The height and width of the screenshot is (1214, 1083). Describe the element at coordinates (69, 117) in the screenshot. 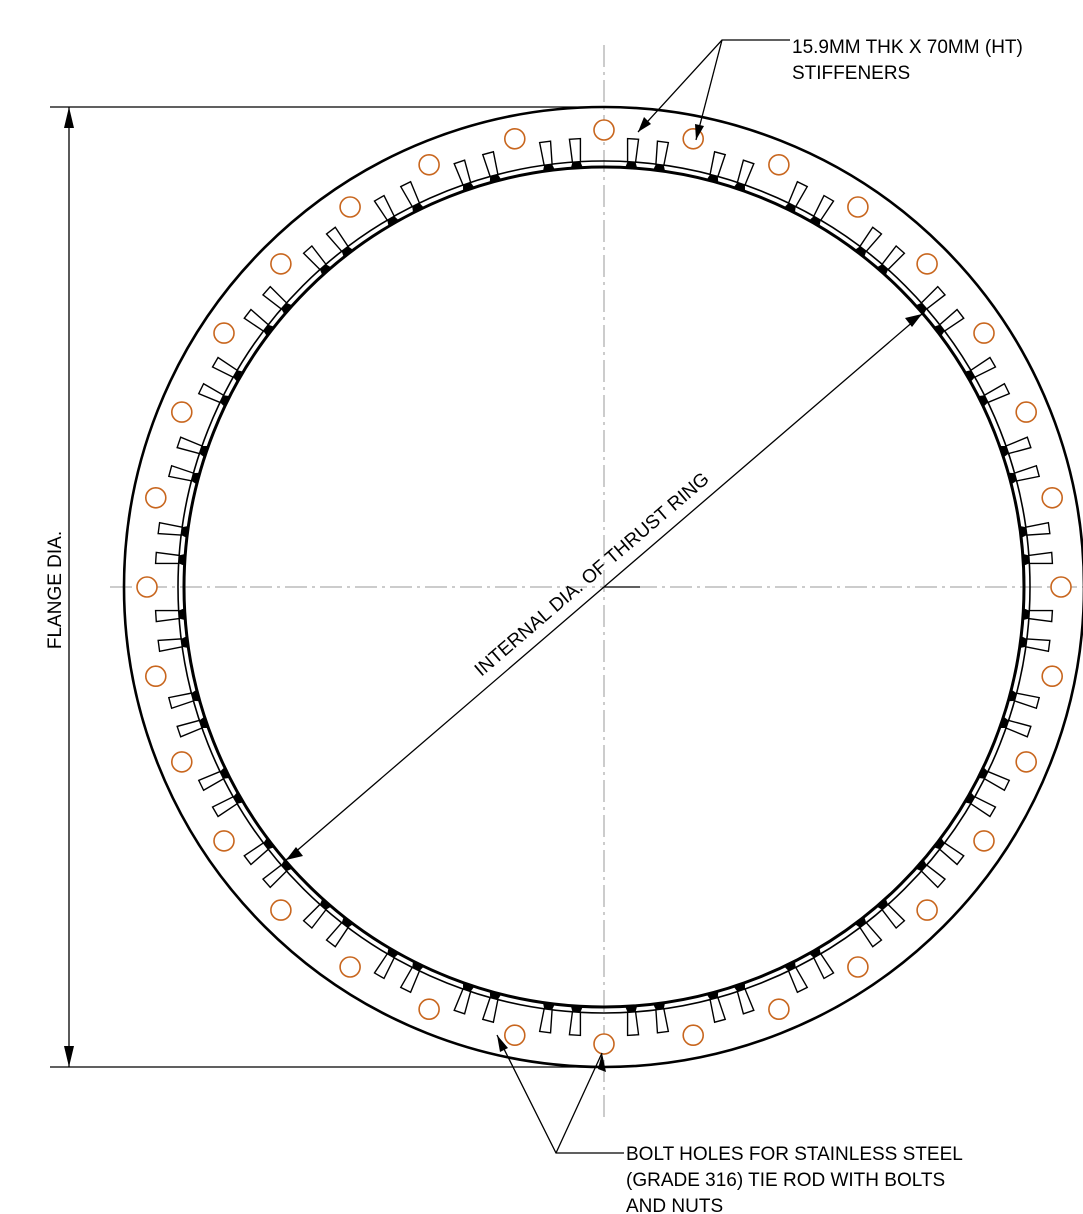

I see `flange-dia-arrow-top` at that location.